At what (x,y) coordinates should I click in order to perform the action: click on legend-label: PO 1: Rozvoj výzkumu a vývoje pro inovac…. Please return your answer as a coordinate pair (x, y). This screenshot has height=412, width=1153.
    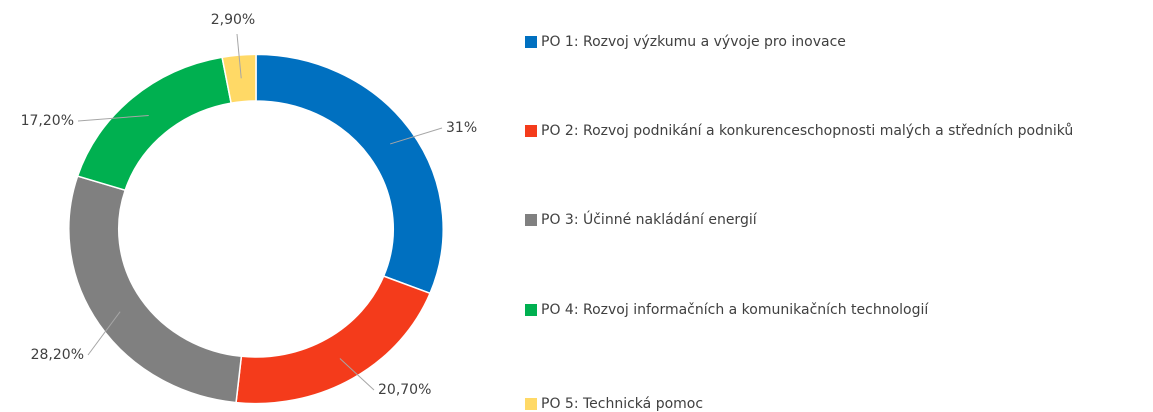
    Looking at the image, I should click on (693, 42).